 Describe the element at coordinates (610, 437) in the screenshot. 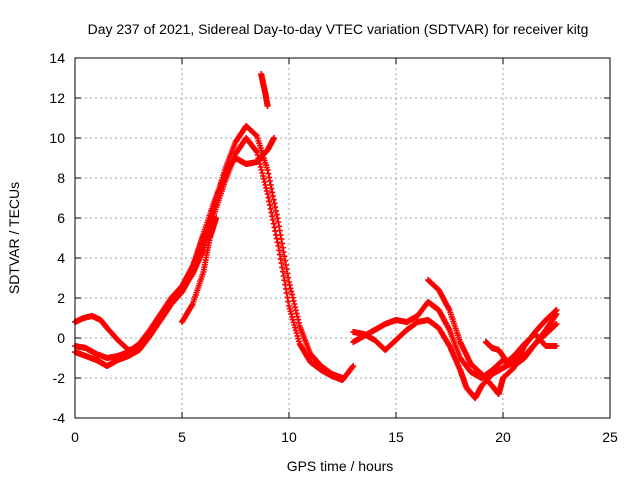

I see `x-tick-label: 25` at that location.